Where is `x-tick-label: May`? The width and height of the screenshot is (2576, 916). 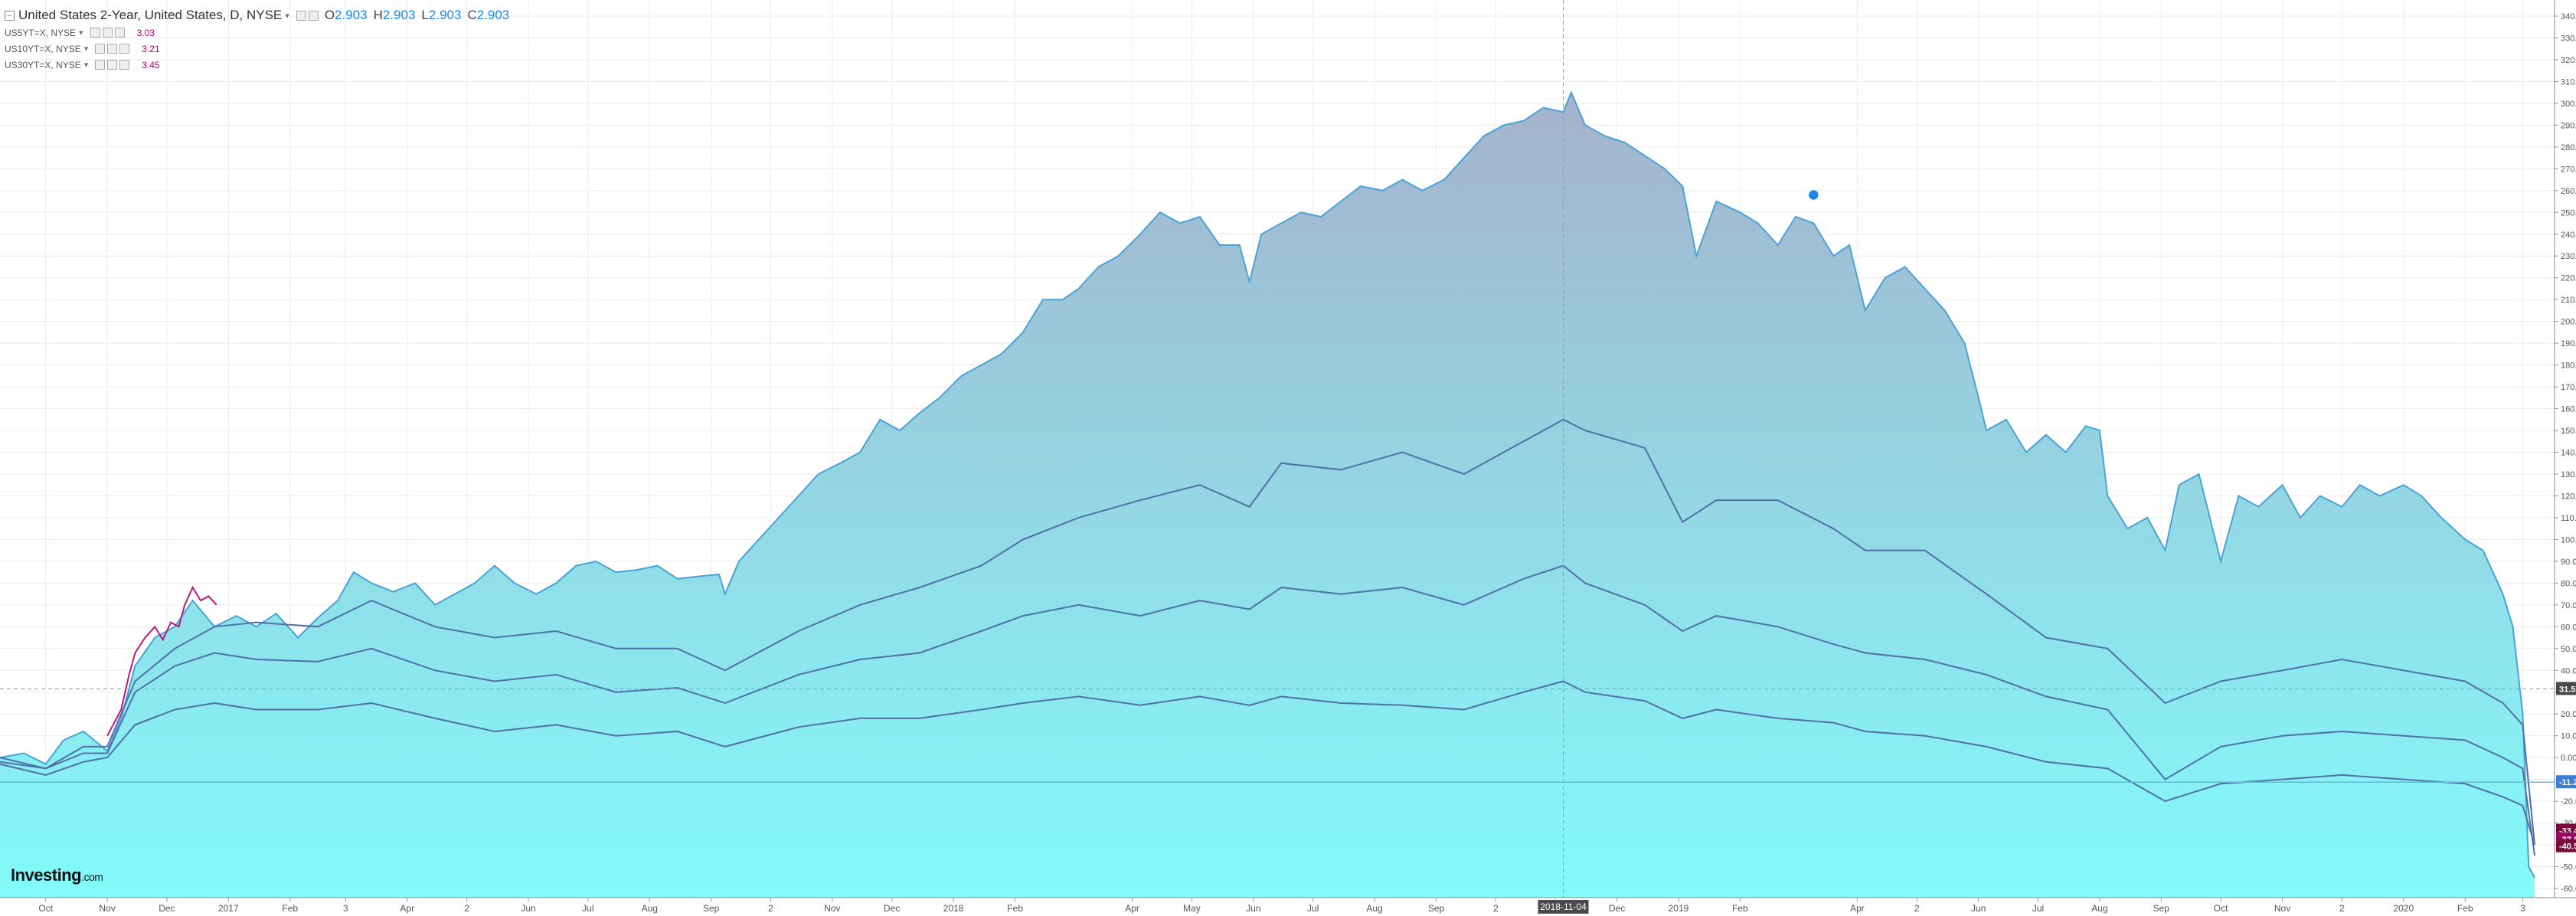 x-tick-label: May is located at coordinates (1192, 909).